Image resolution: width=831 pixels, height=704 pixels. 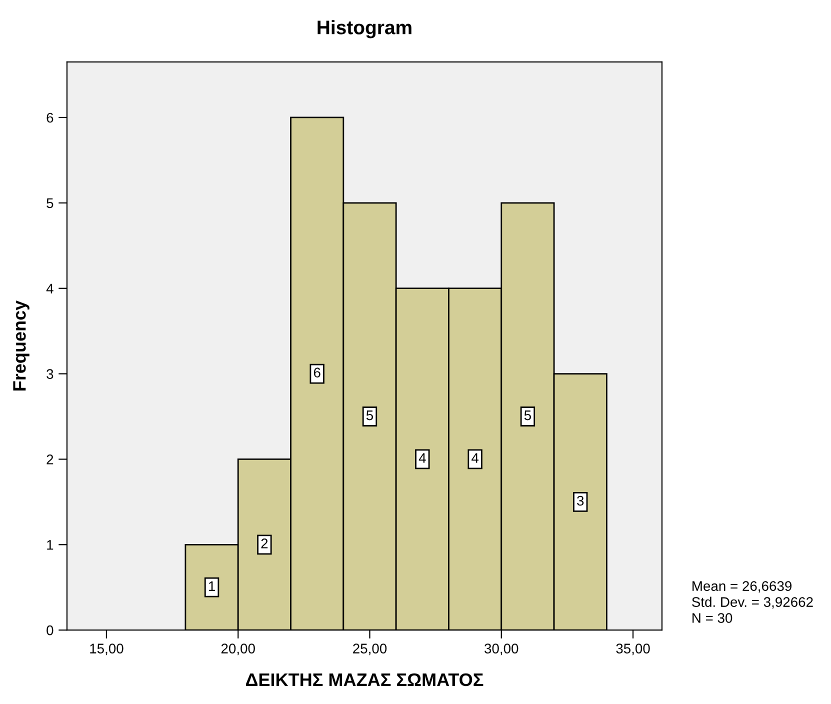 I want to click on chart-title: Histogram, so click(x=365, y=29).